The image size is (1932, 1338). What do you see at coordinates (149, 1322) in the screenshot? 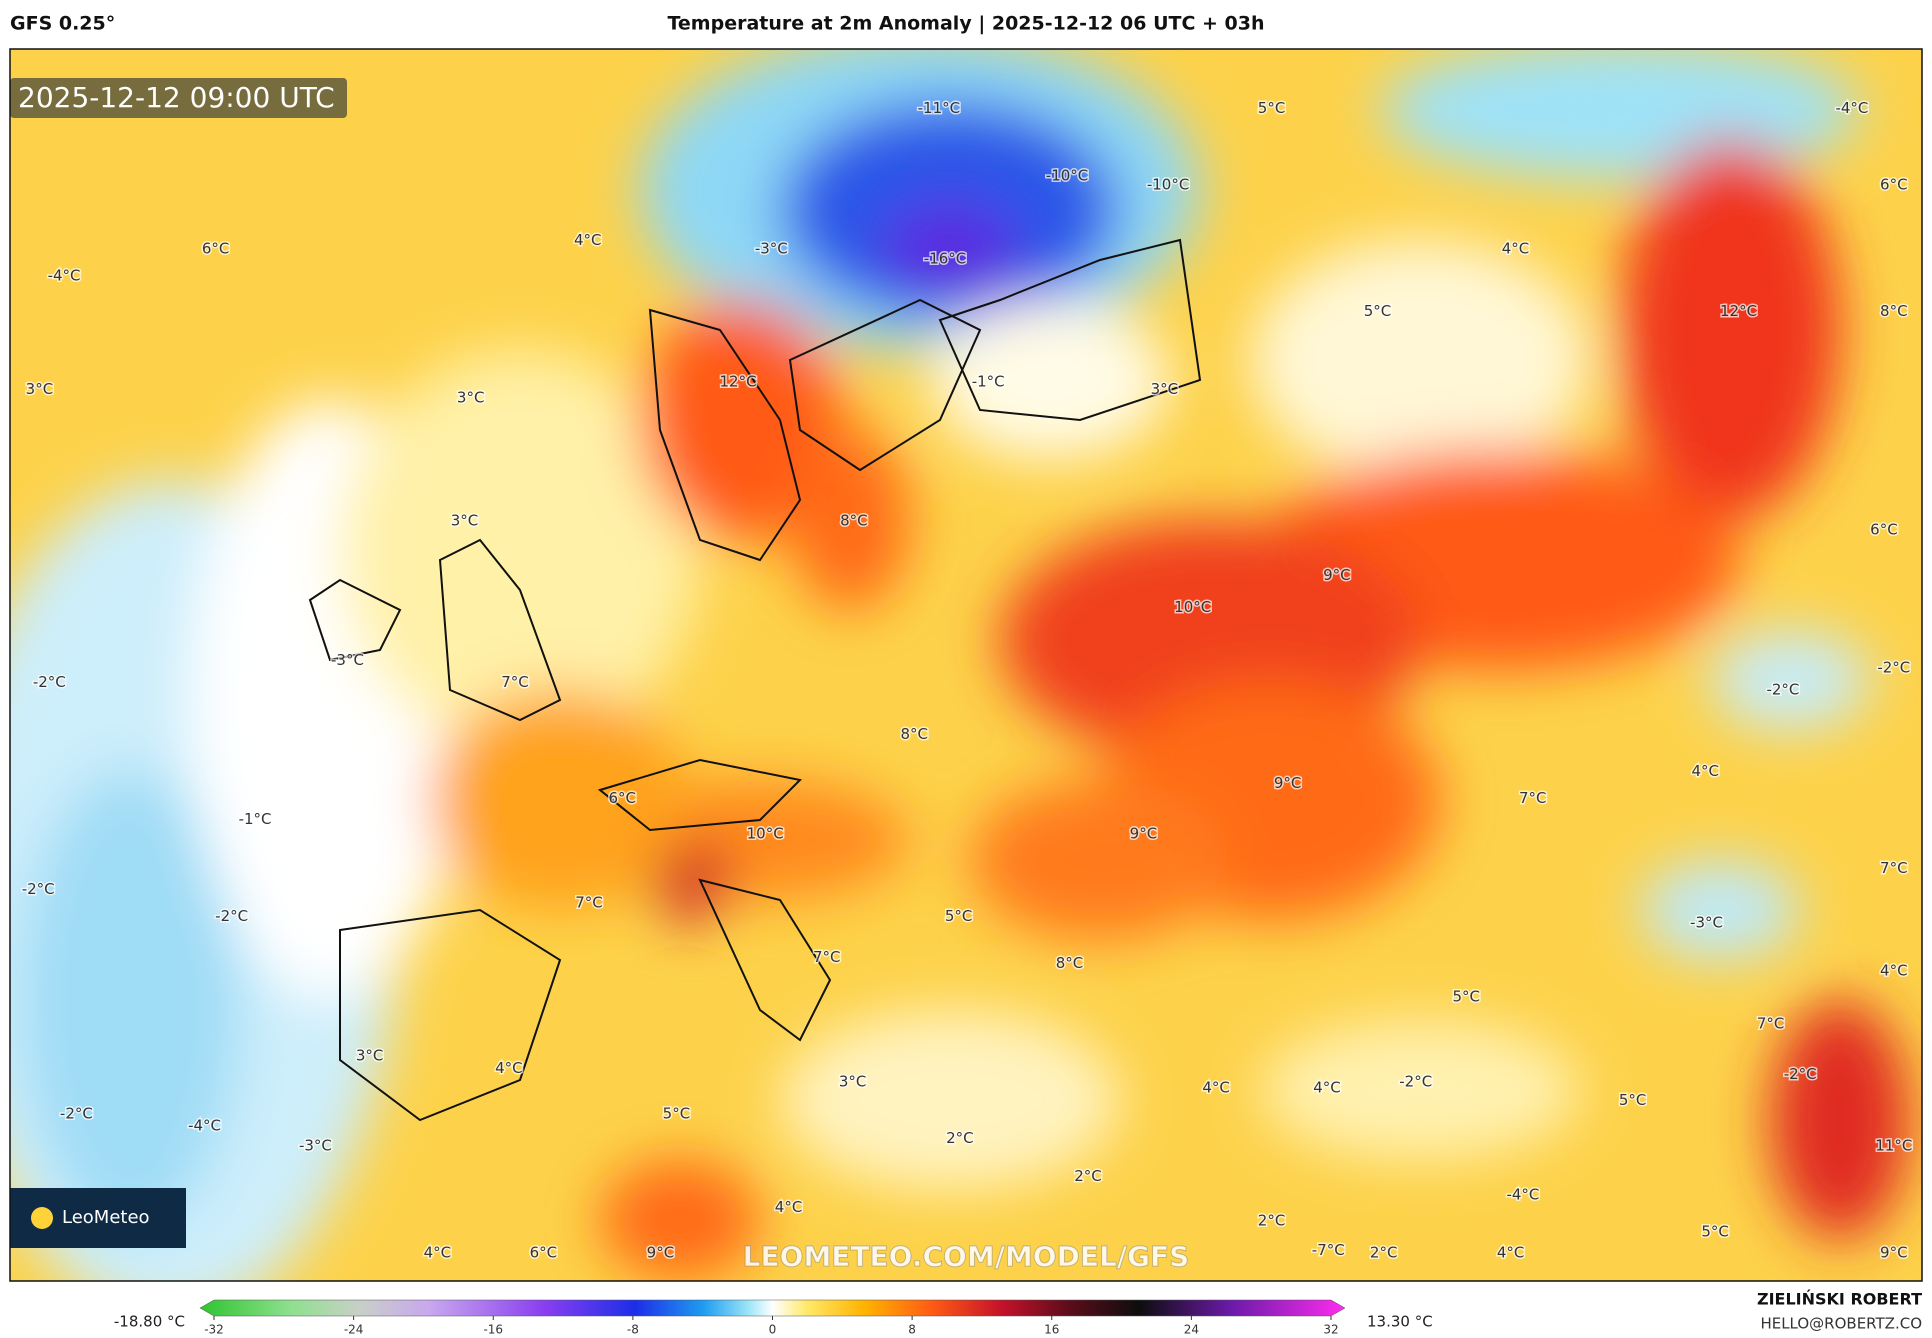
I see `colorbar-min: -18.80 °C` at bounding box center [149, 1322].